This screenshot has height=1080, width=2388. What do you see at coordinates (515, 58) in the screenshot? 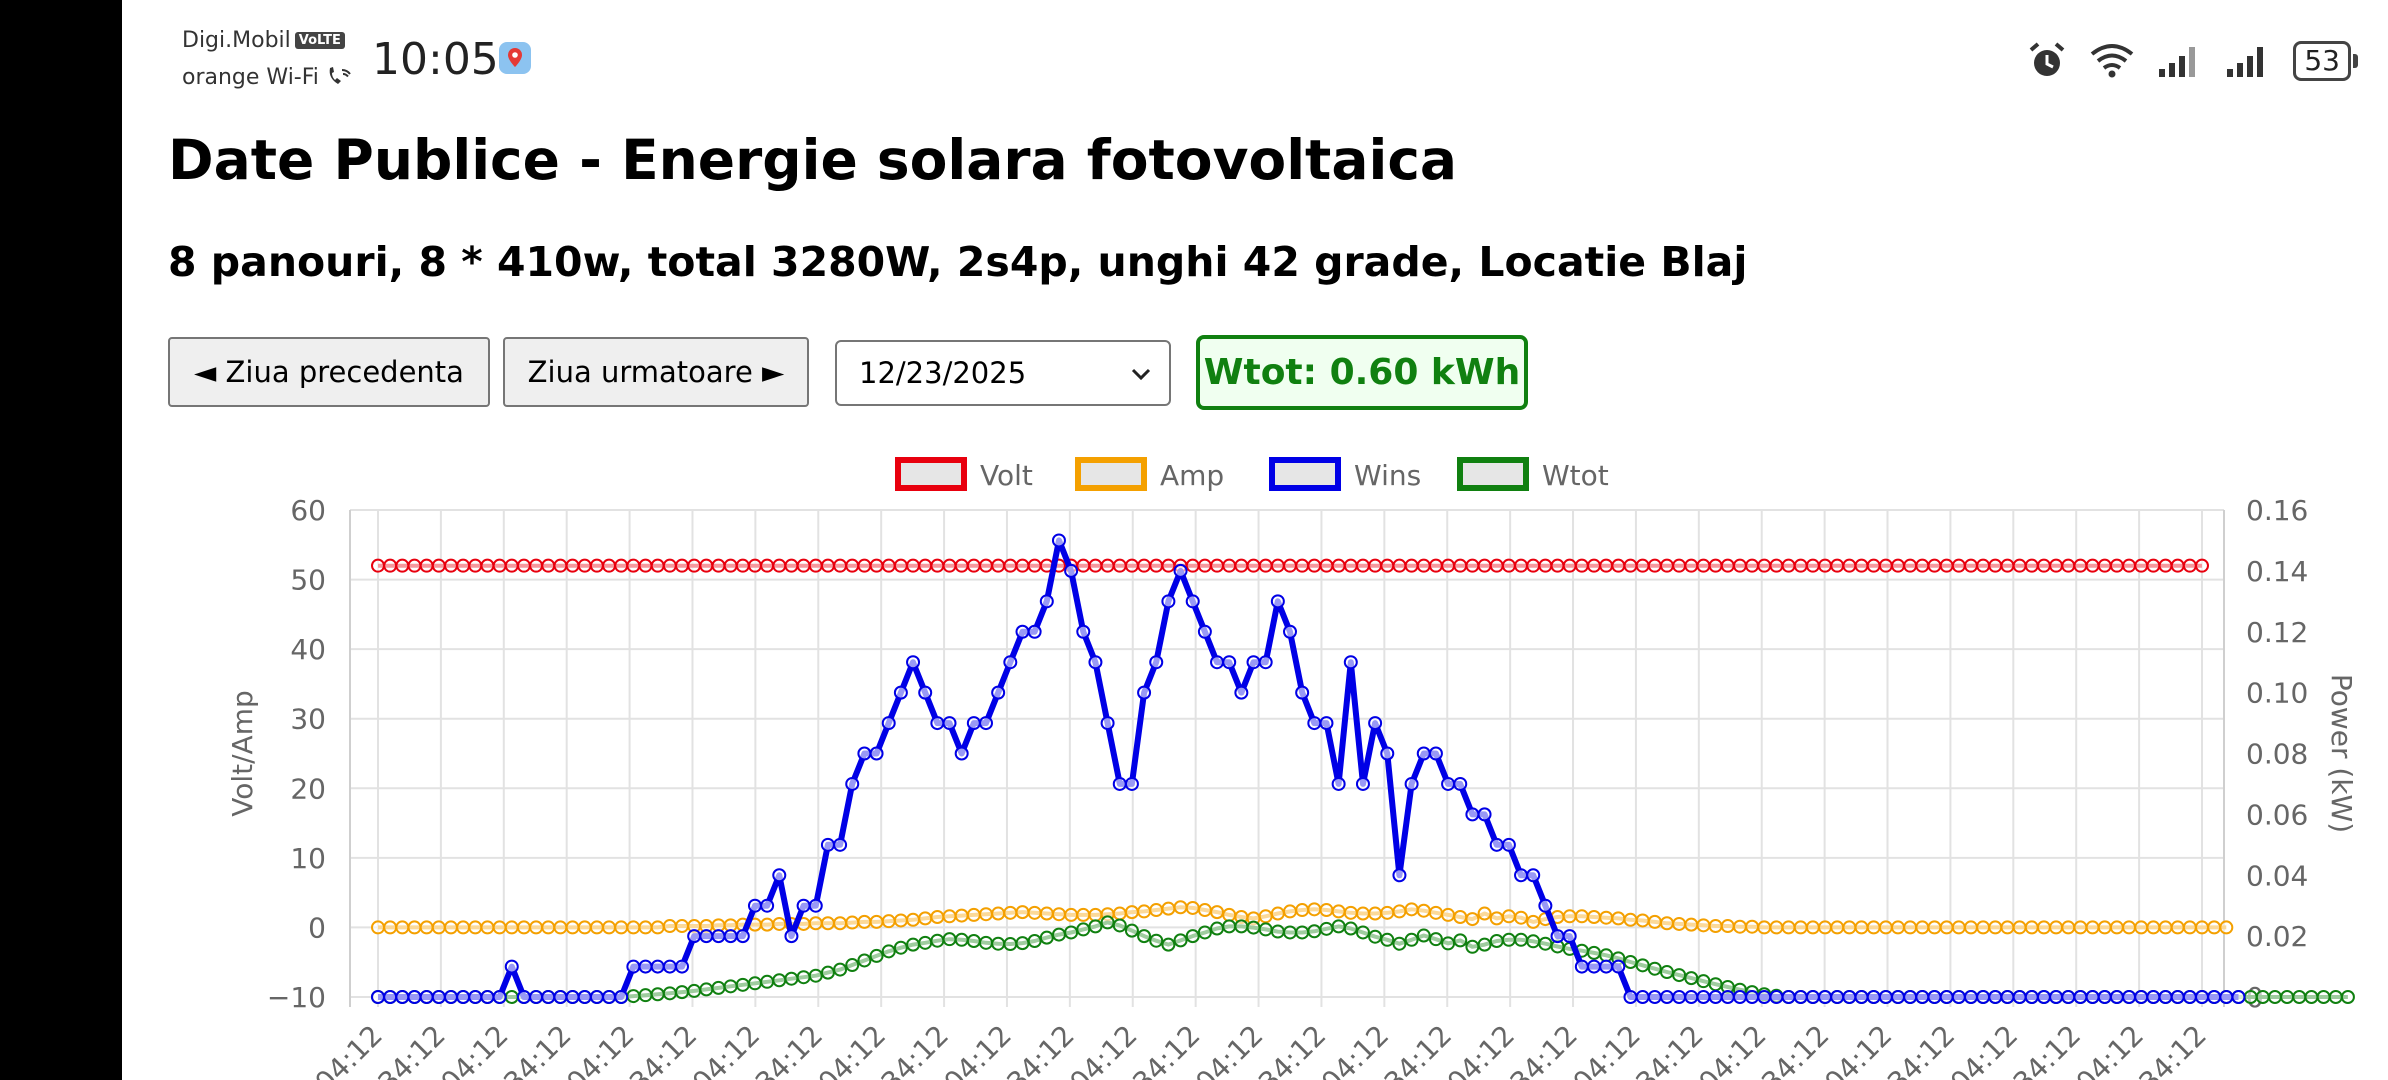
I see `maps-app-icon` at bounding box center [515, 58].